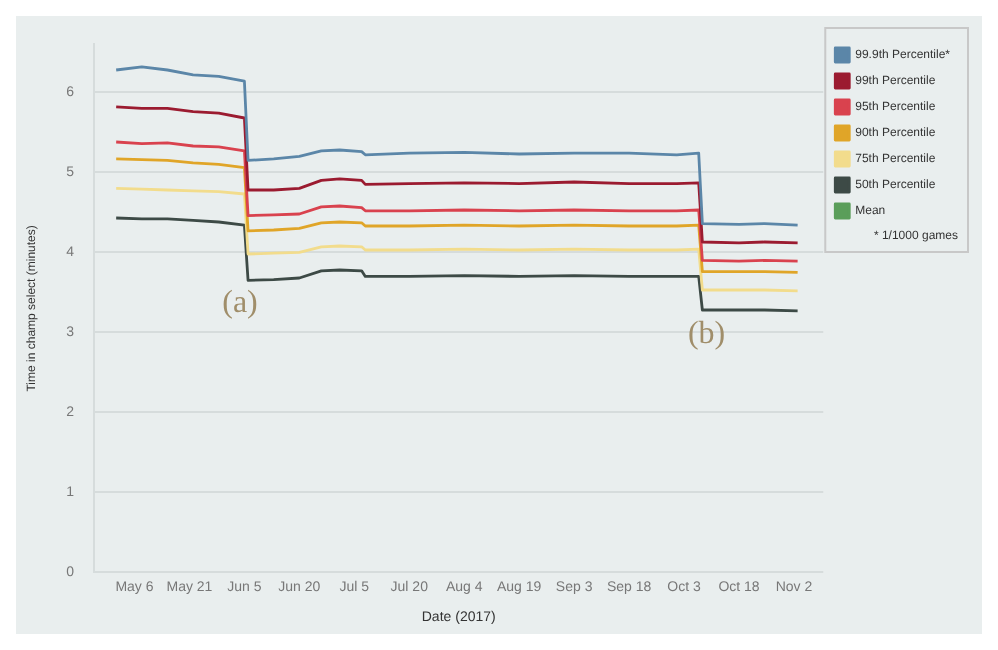 Image resolution: width=998 pixels, height=650 pixels. Describe the element at coordinates (706, 334) in the screenshot. I see `annotation: (b)` at that location.